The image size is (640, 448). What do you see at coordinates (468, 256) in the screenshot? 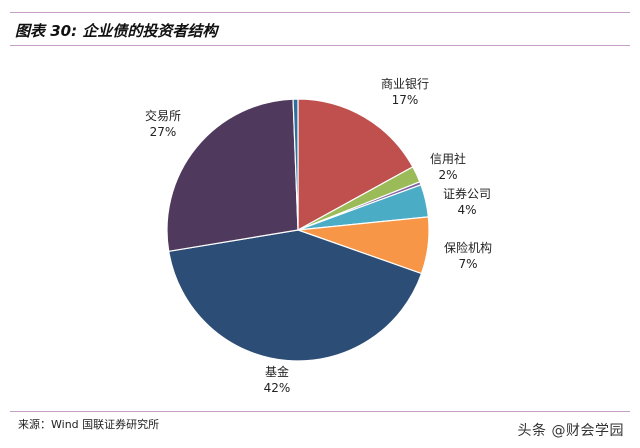
I see `label-insurers: 保险机构 7%` at bounding box center [468, 256].